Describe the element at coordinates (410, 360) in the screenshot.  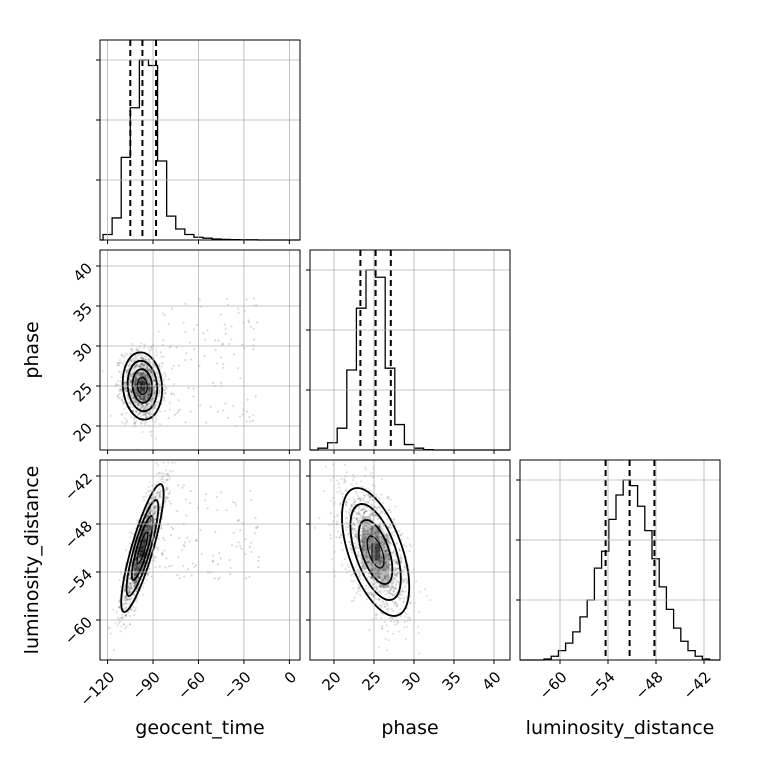
I see `histogram-phase` at that location.